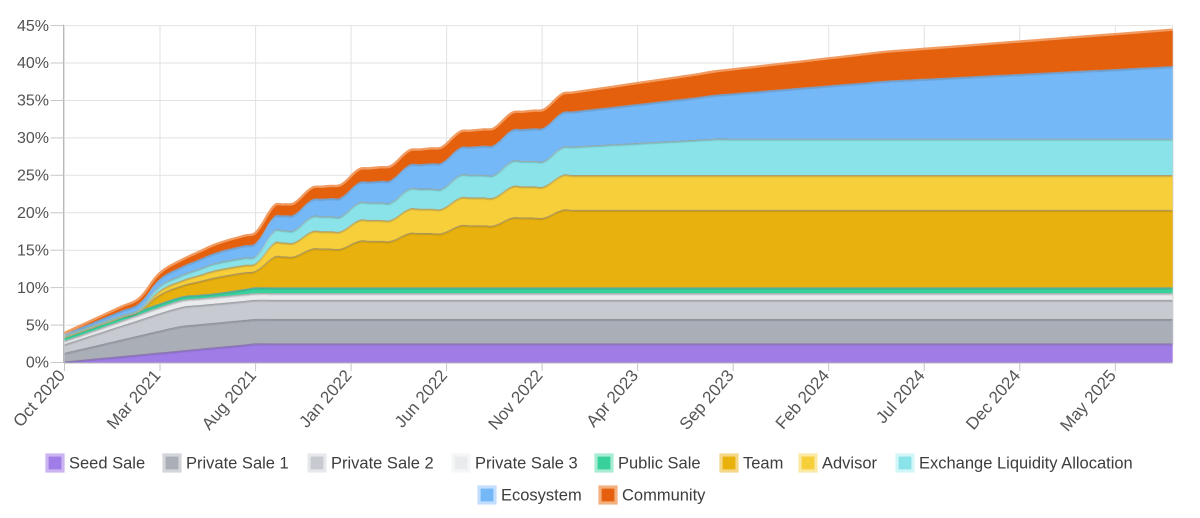  I want to click on svg-text: 25%, so click(33, 176).